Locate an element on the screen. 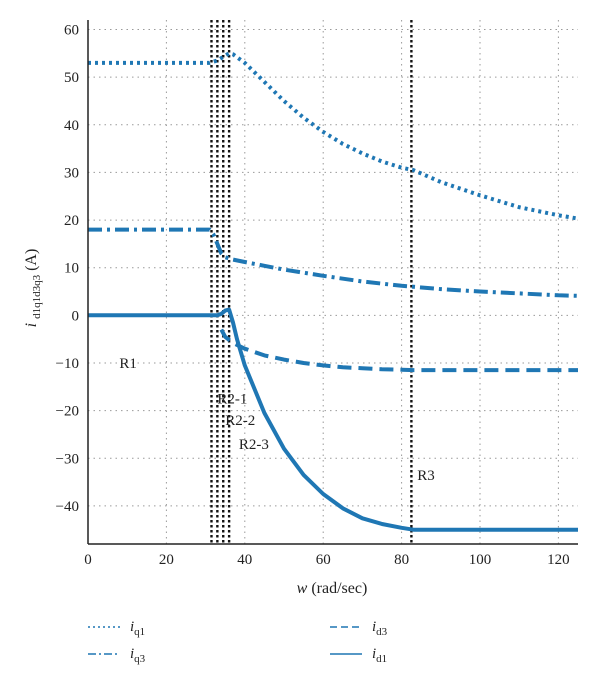  y-tick-label-10: −40 is located at coordinates (67, 507).